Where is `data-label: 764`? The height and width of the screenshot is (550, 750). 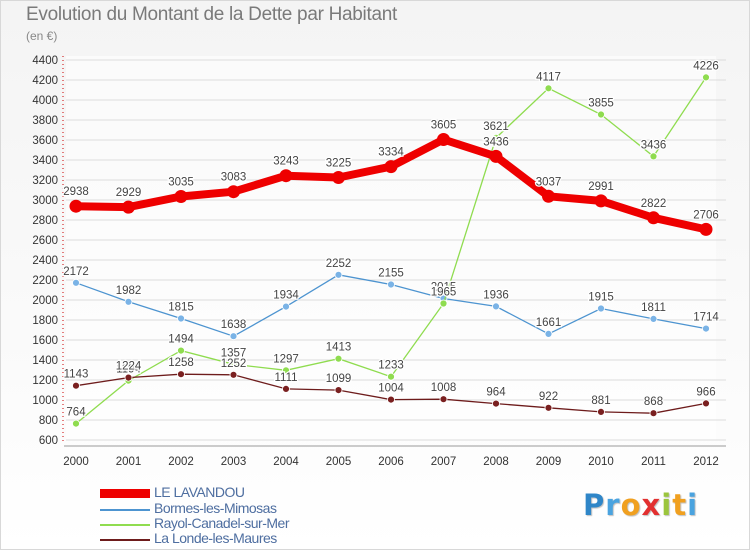 data-label: 764 is located at coordinates (76, 413).